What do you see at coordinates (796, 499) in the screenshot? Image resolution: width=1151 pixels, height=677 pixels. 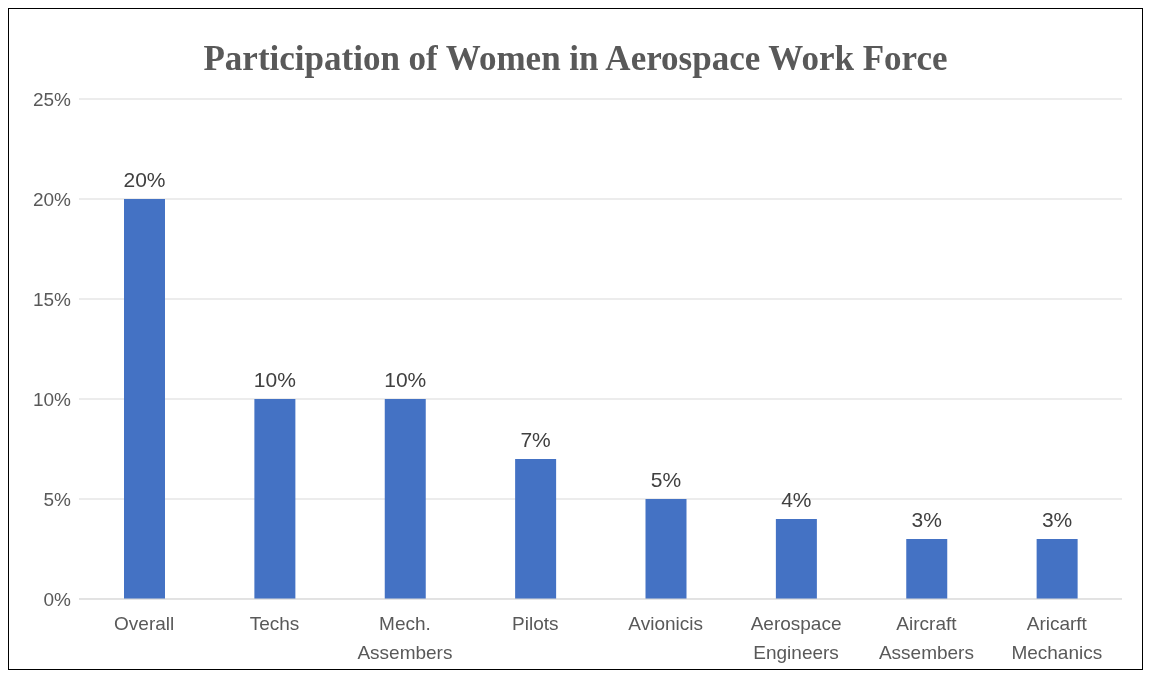 I see `data-label: 4%` at bounding box center [796, 499].